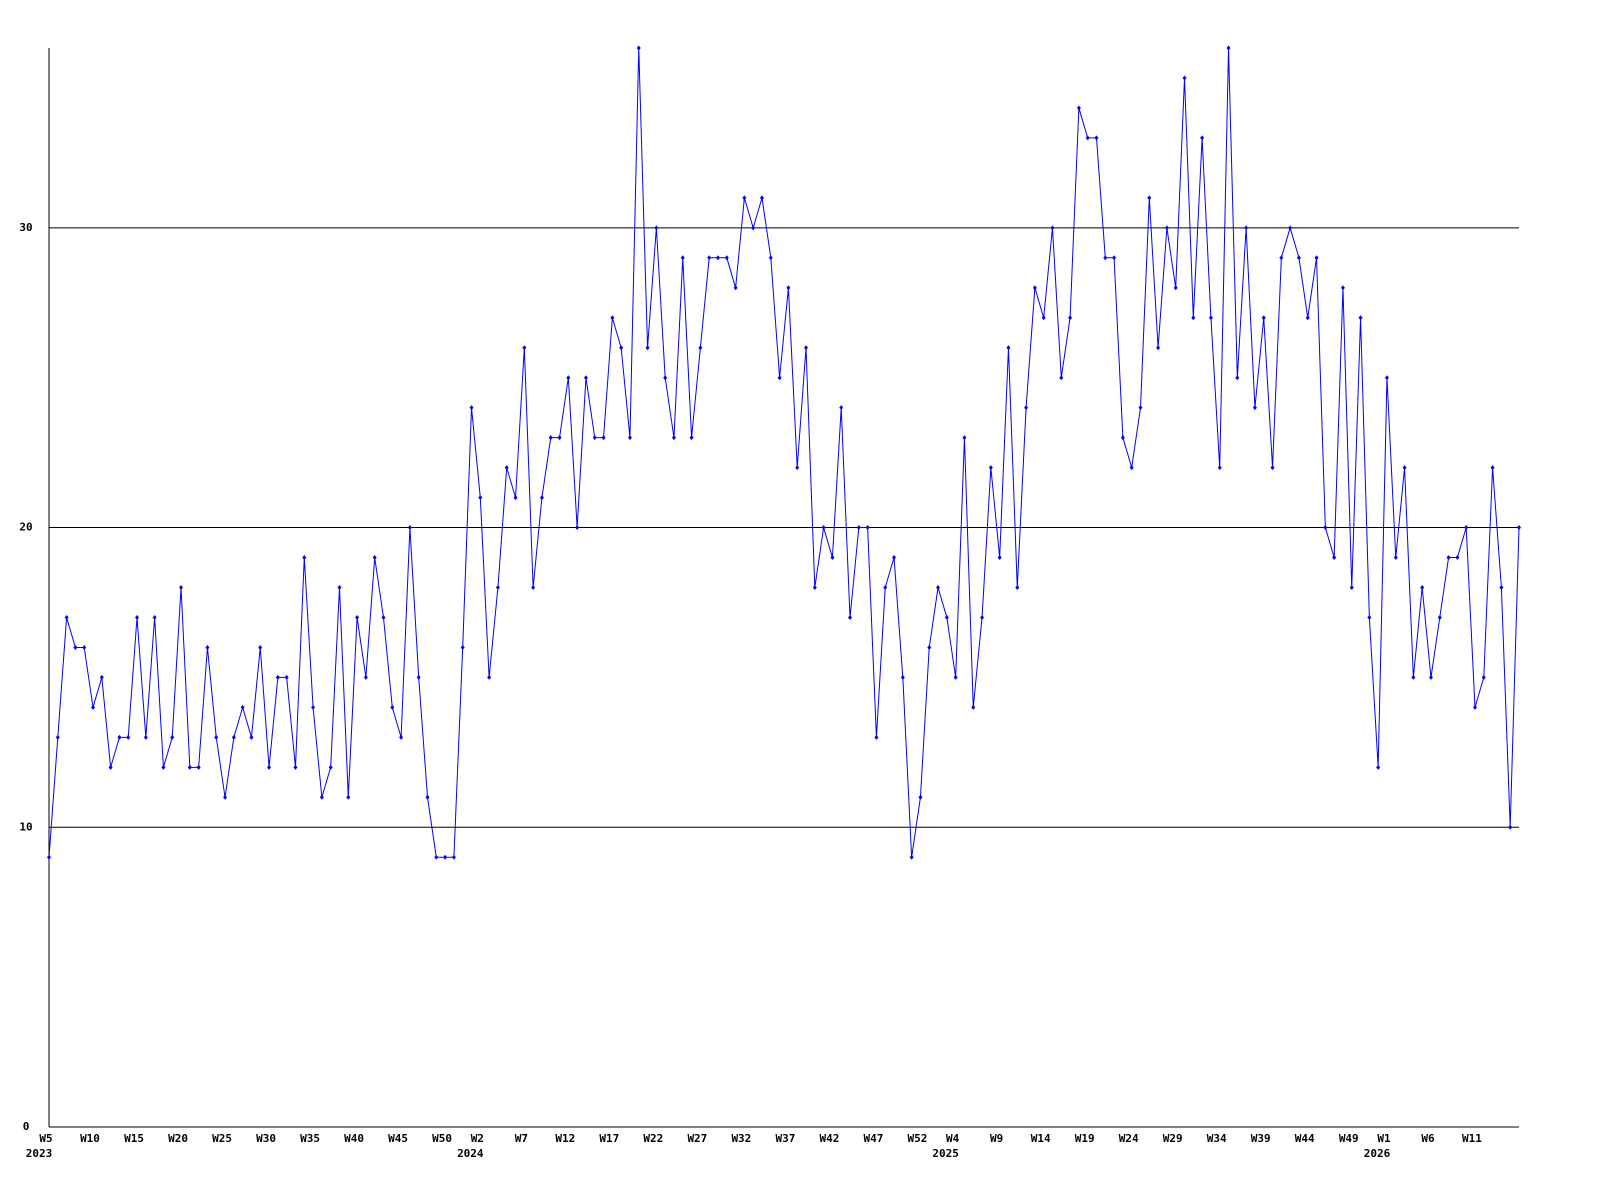  What do you see at coordinates (1173, 1138) in the screenshot?
I see `x-tick-label: W29` at bounding box center [1173, 1138].